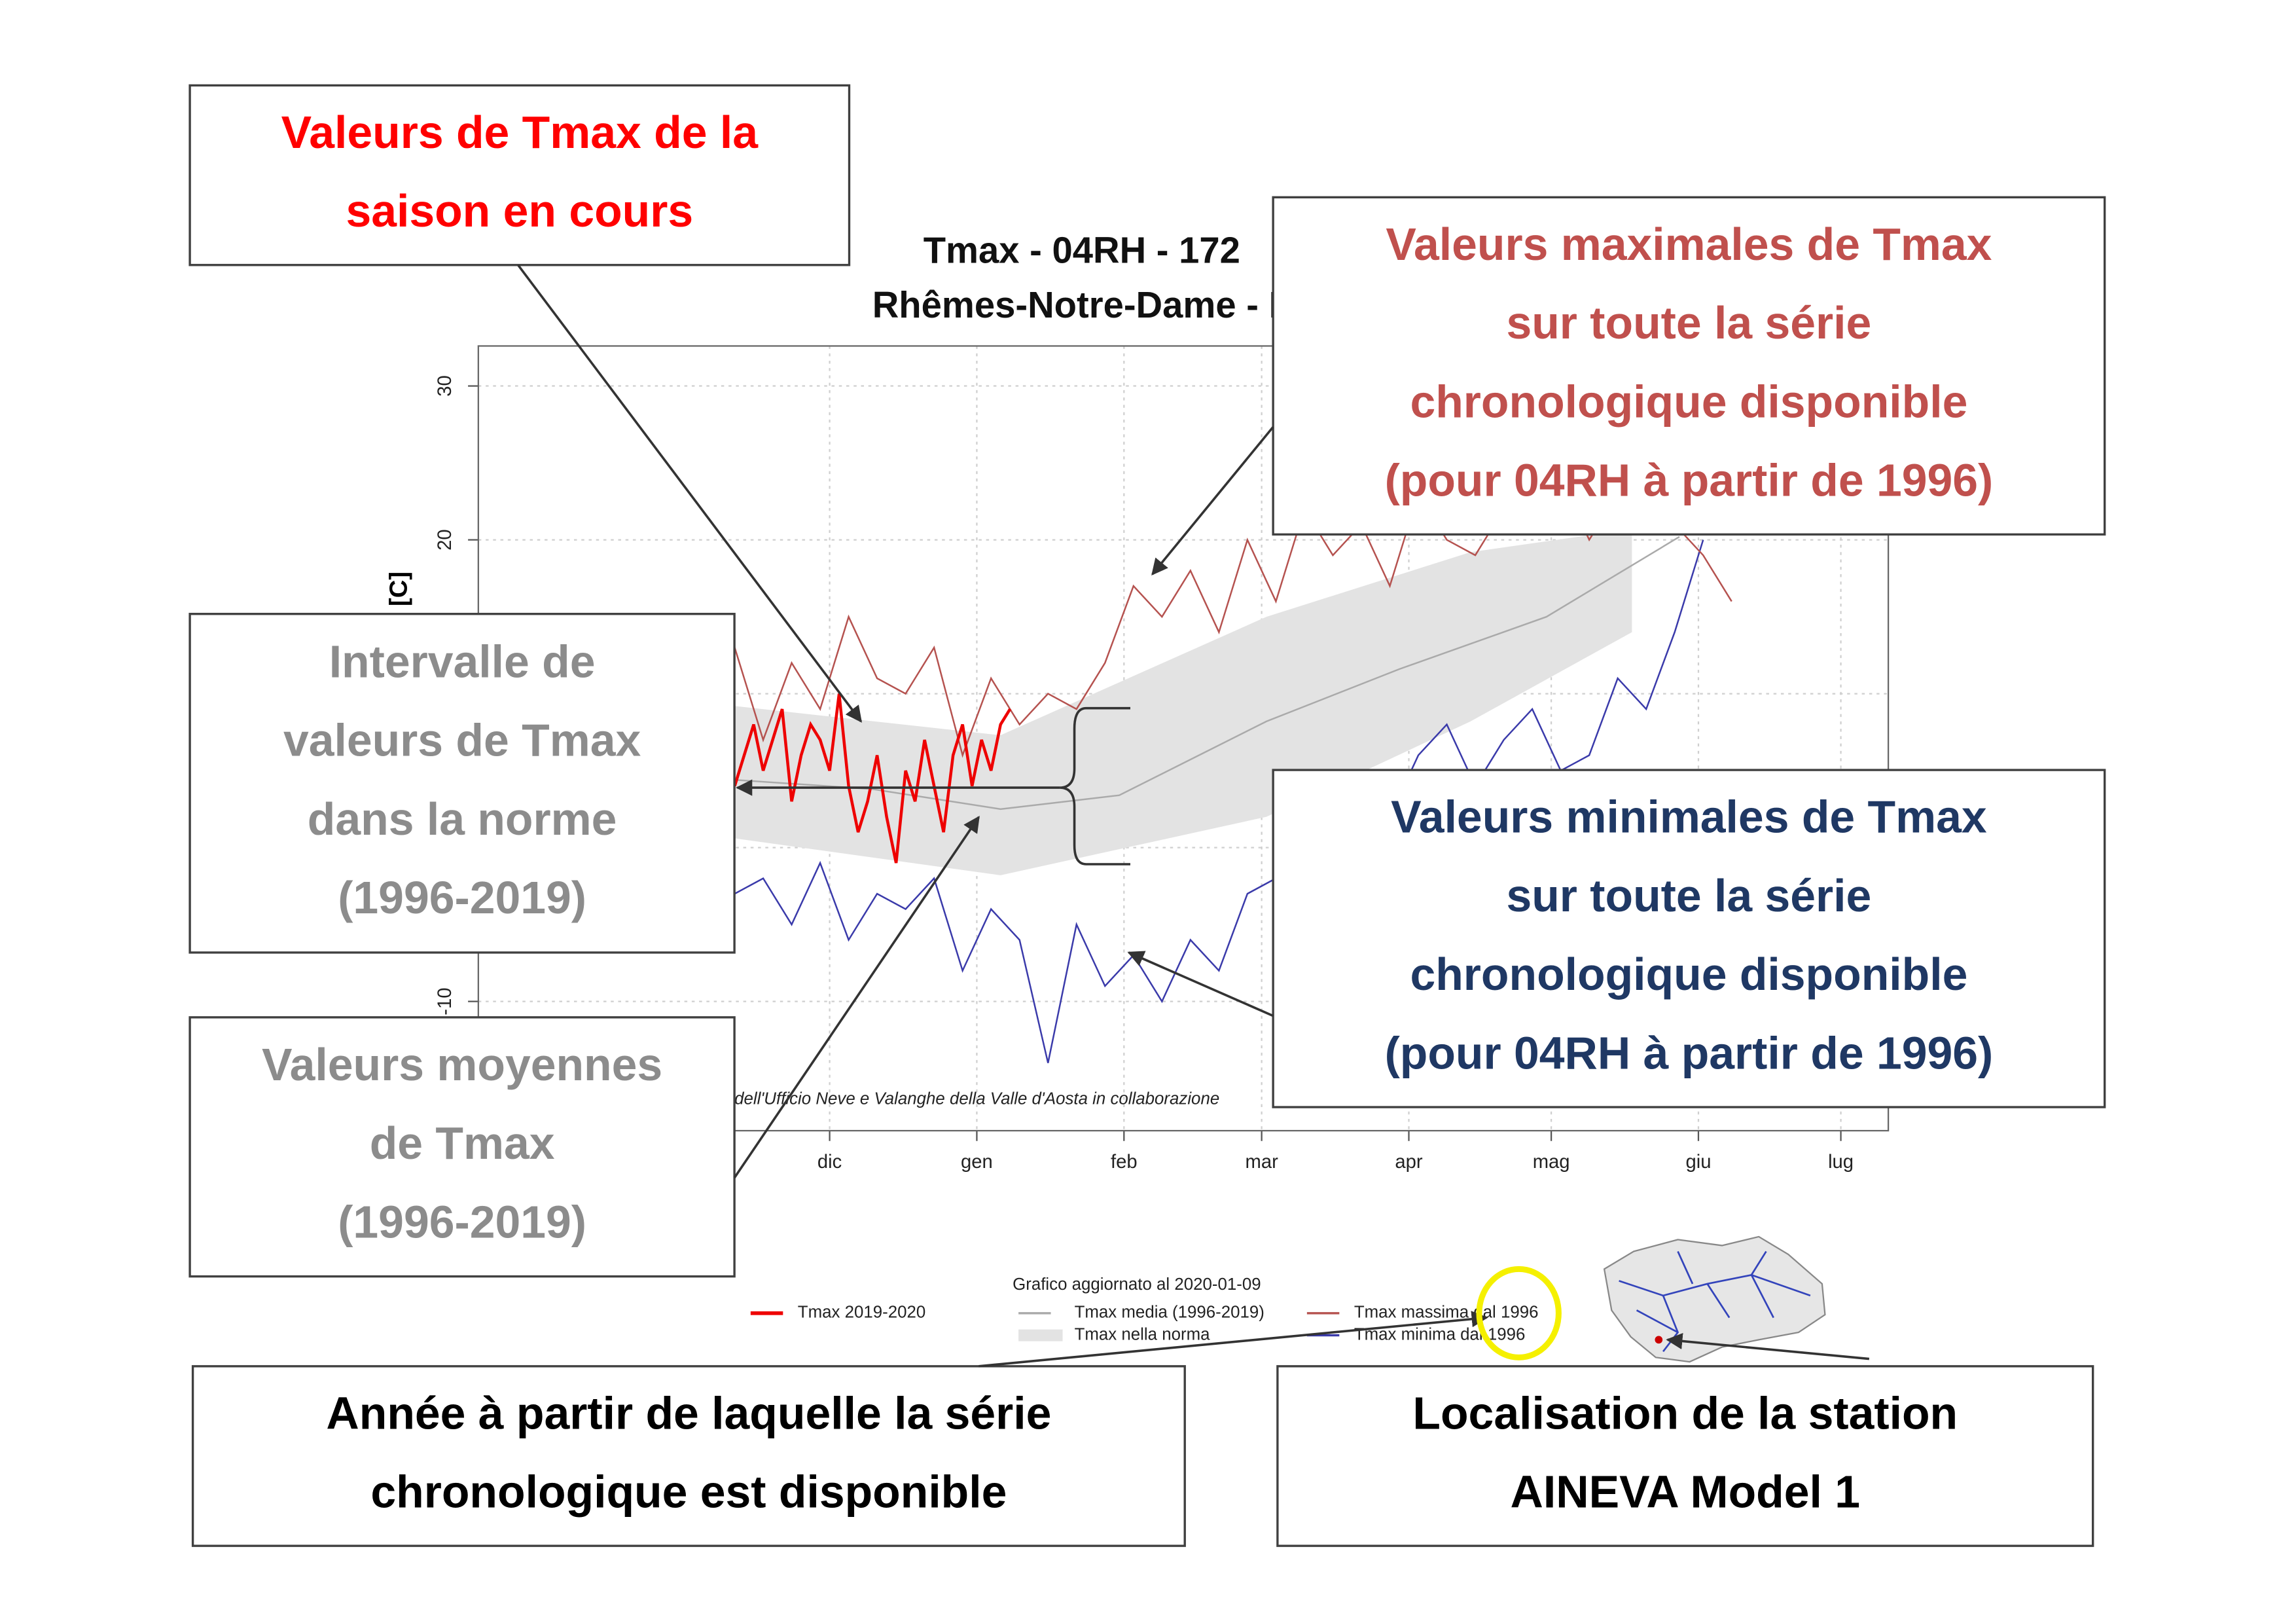 Image resolution: width=2296 pixels, height=1623 pixels. Describe the element at coordinates (1689, 244) in the screenshot. I see `annotation-text: Valeurs maximales de Tmax` at that location.